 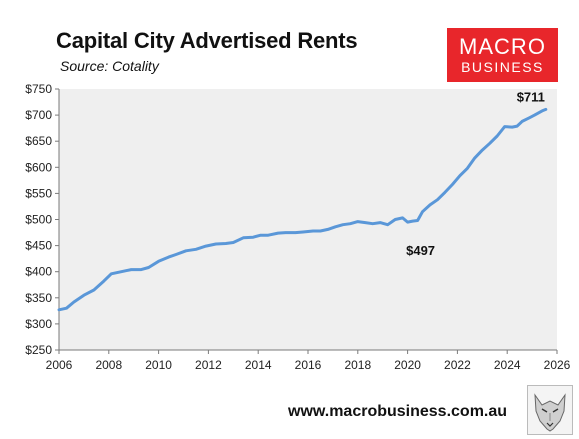 What do you see at coordinates (208, 365) in the screenshot?
I see `x-tick-label: 2012` at bounding box center [208, 365].